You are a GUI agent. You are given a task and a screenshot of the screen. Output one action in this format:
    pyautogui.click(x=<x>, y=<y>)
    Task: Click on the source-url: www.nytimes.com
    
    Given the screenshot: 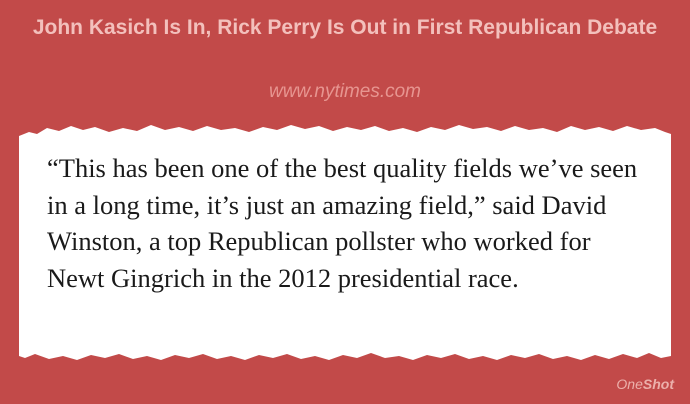 What is the action you would take?
    pyautogui.click(x=345, y=91)
    